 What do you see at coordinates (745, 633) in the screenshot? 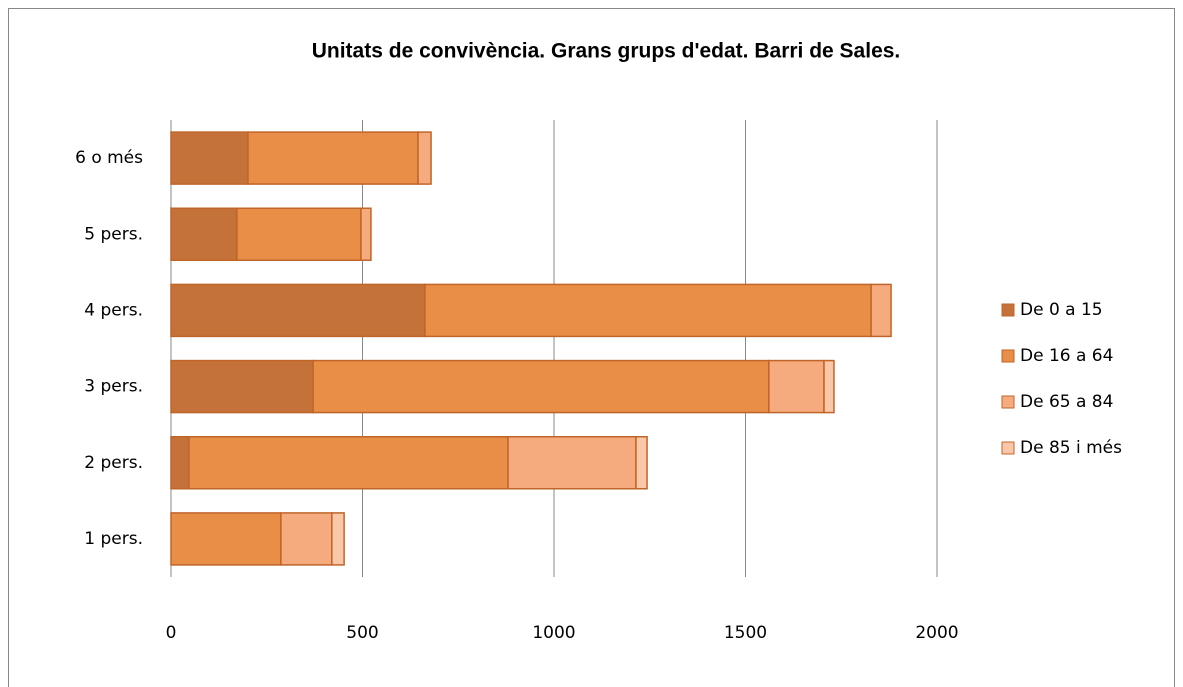
I see `x-tick-label: 1500` at bounding box center [745, 633].